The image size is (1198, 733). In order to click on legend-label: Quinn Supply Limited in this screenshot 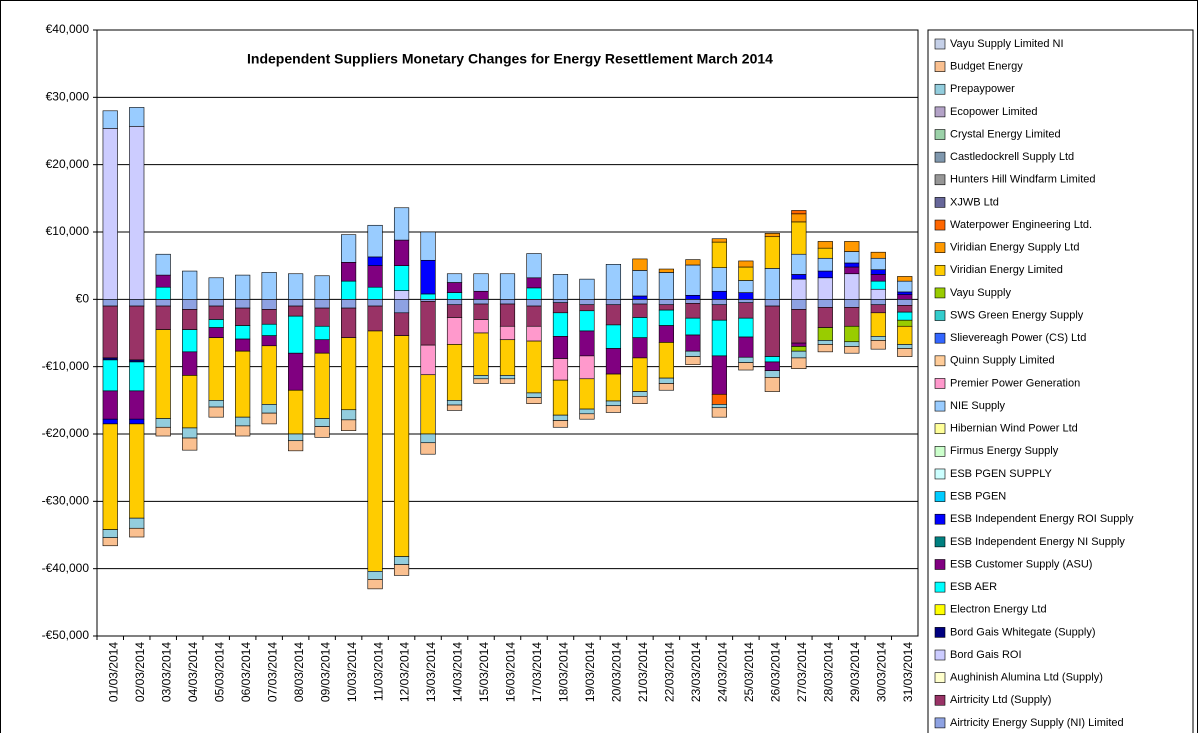, I will do `click(1002, 361)`.